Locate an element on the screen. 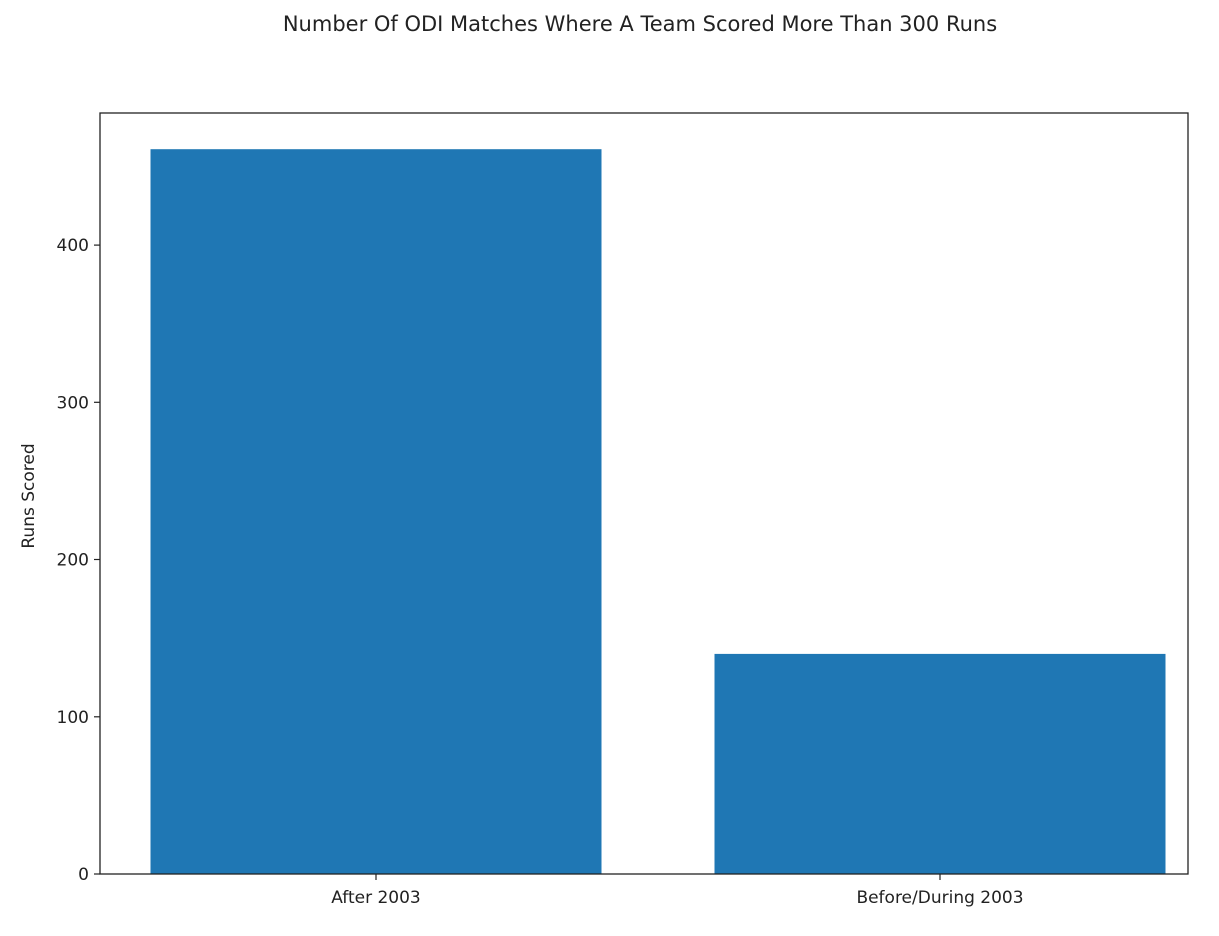 This screenshot has width=1219, height=936. y-tick-label-2: 200 is located at coordinates (73, 561).